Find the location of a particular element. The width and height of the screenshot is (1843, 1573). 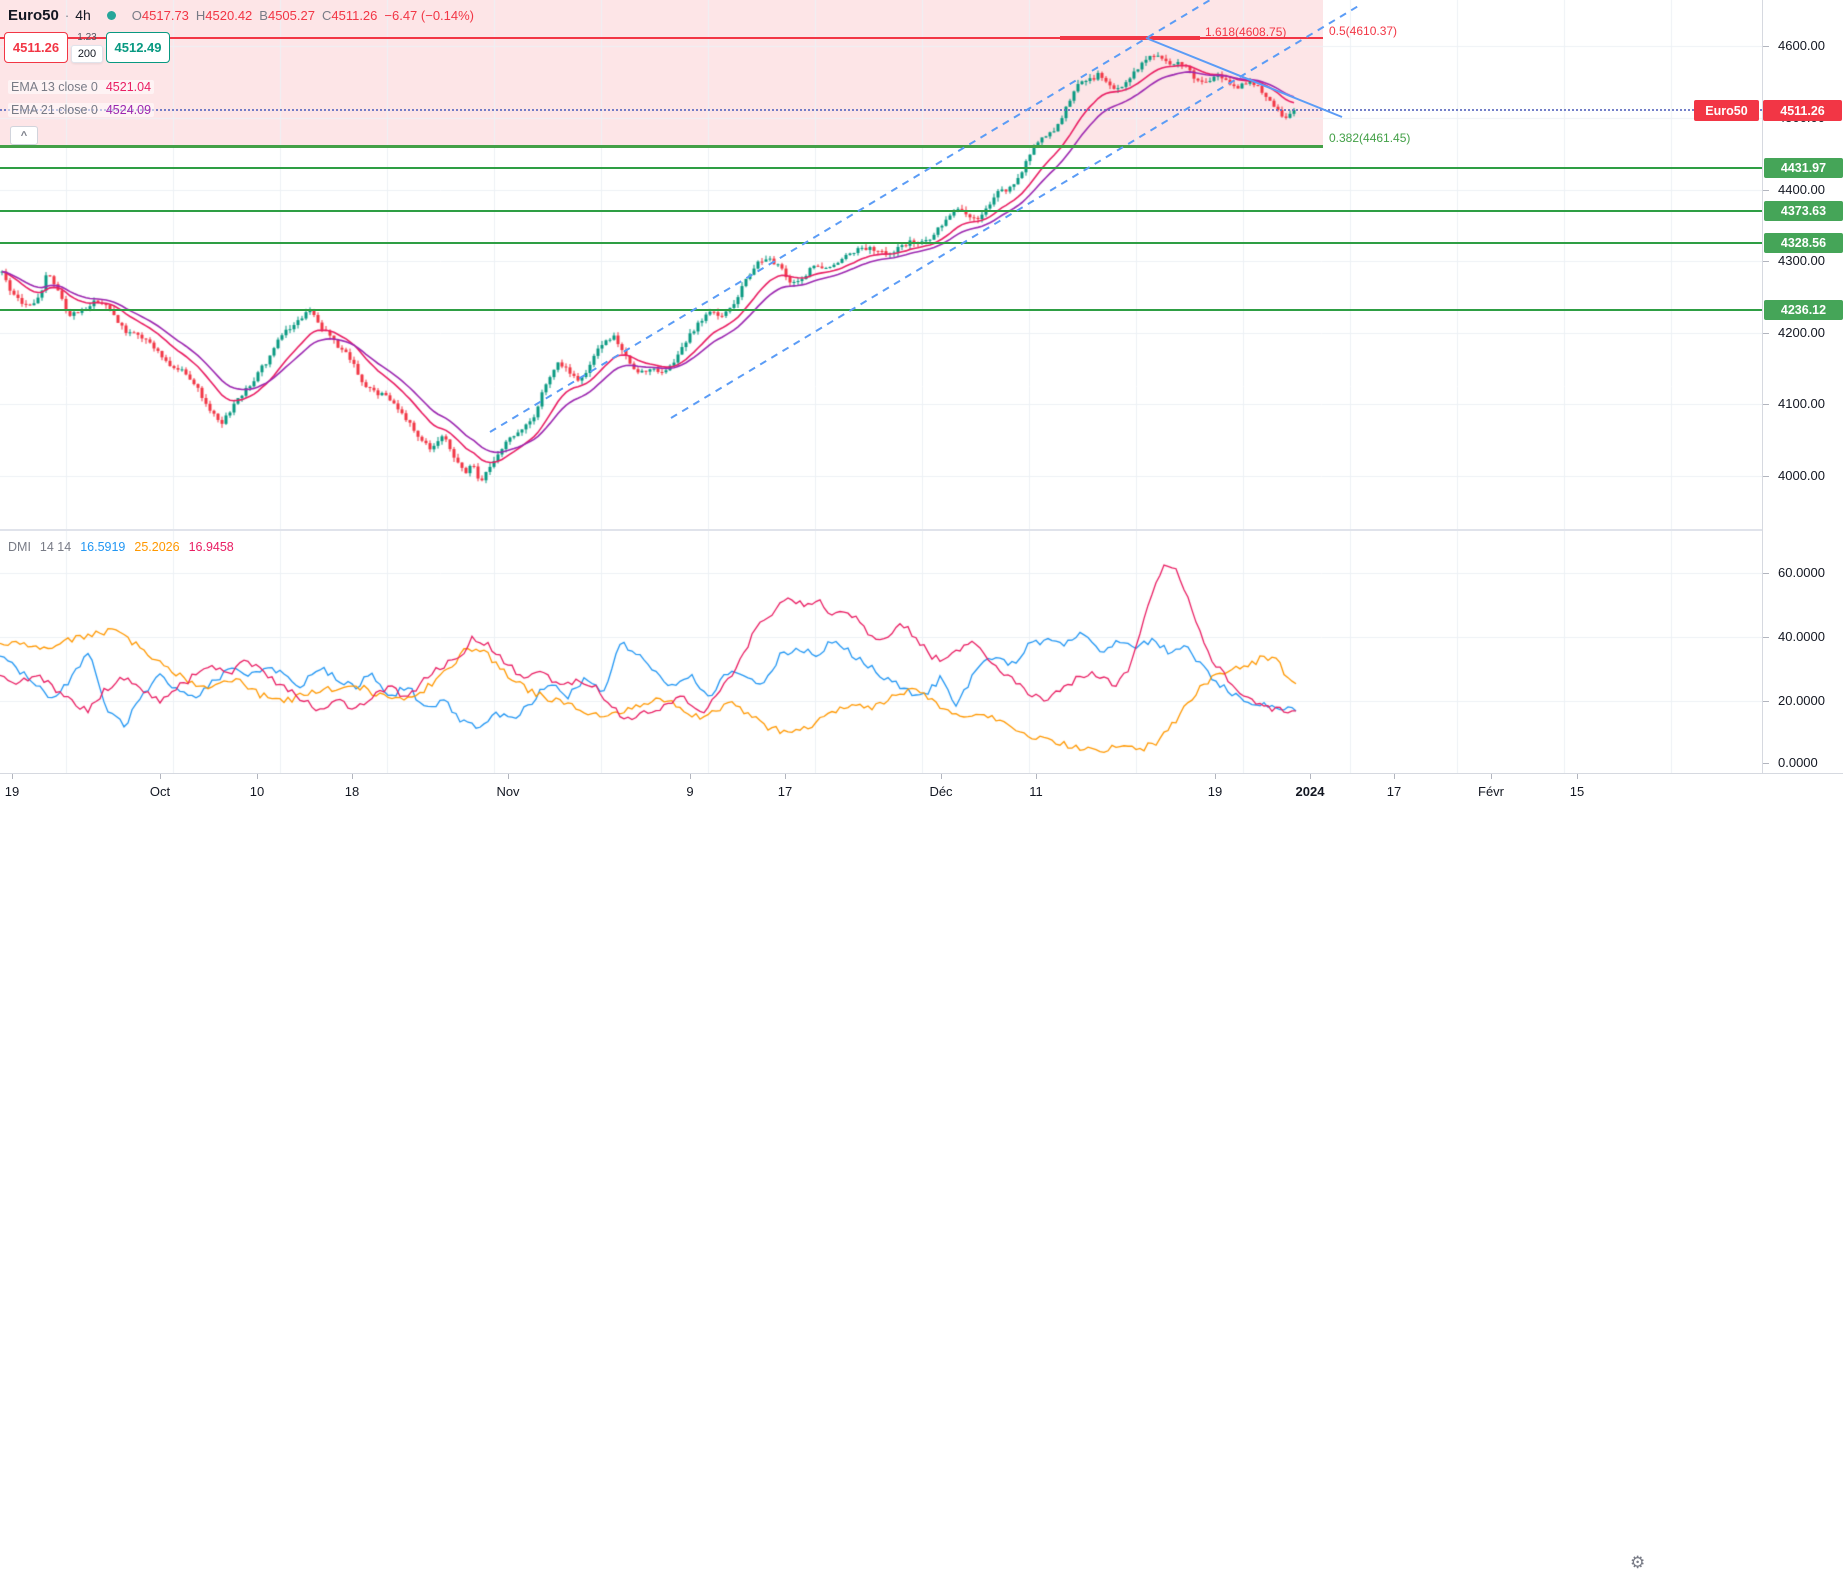

time-axis-label-10: 10 is located at coordinates (257, 791).